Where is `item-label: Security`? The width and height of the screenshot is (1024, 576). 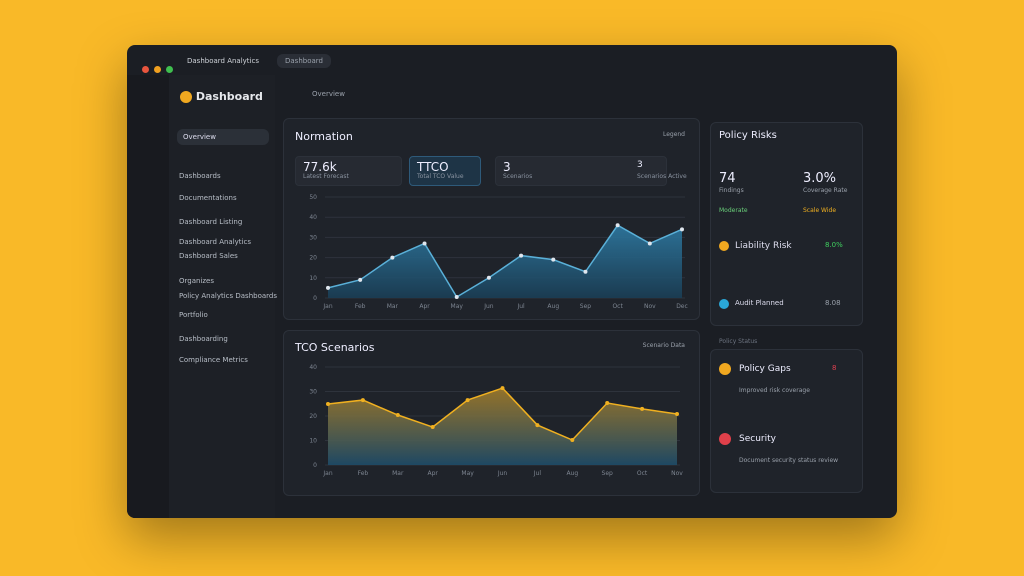
item-label: Security is located at coordinates (757, 439).